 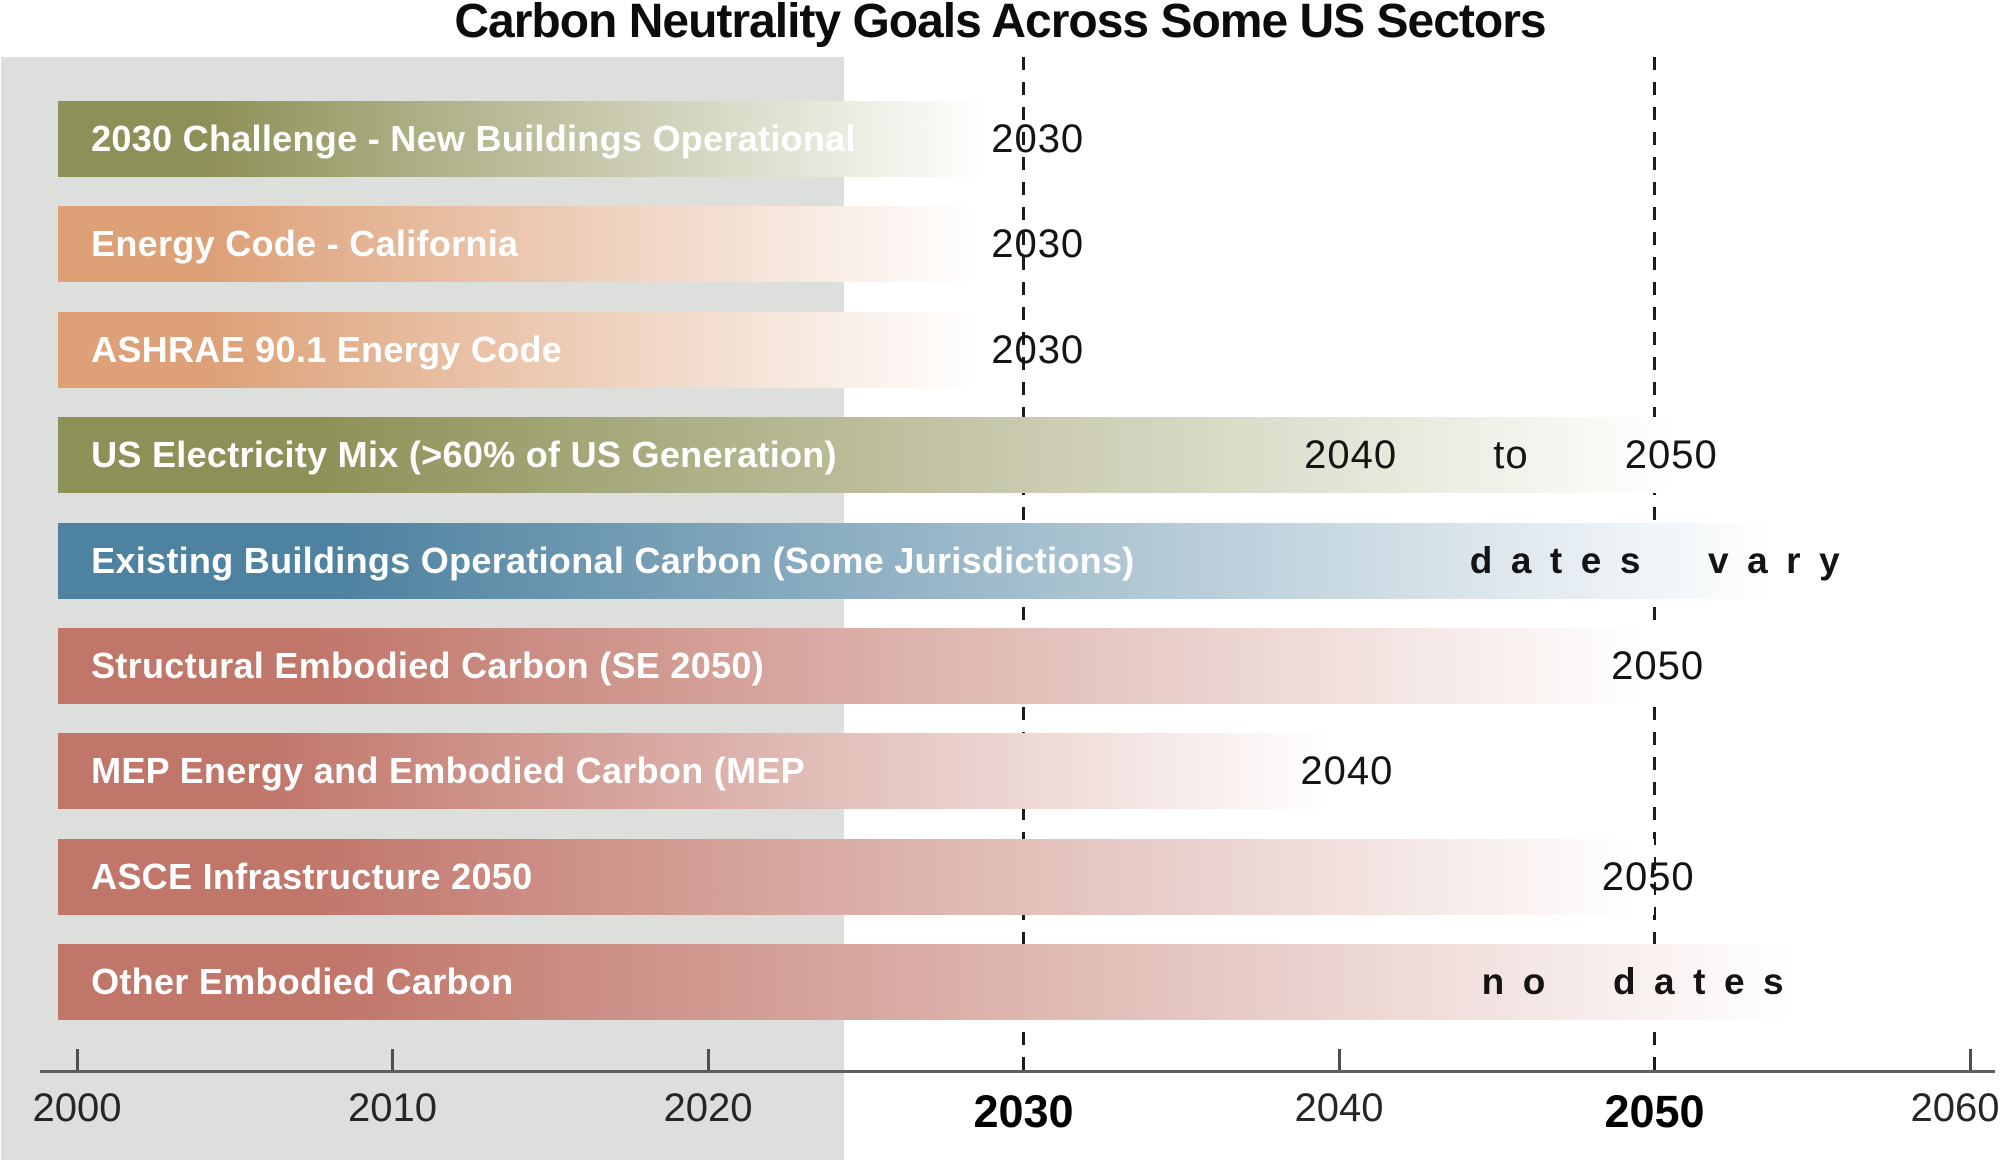 I want to click on goal-bar: Structural Embodied Carbon (SE 2050), so click(x=859, y=666).